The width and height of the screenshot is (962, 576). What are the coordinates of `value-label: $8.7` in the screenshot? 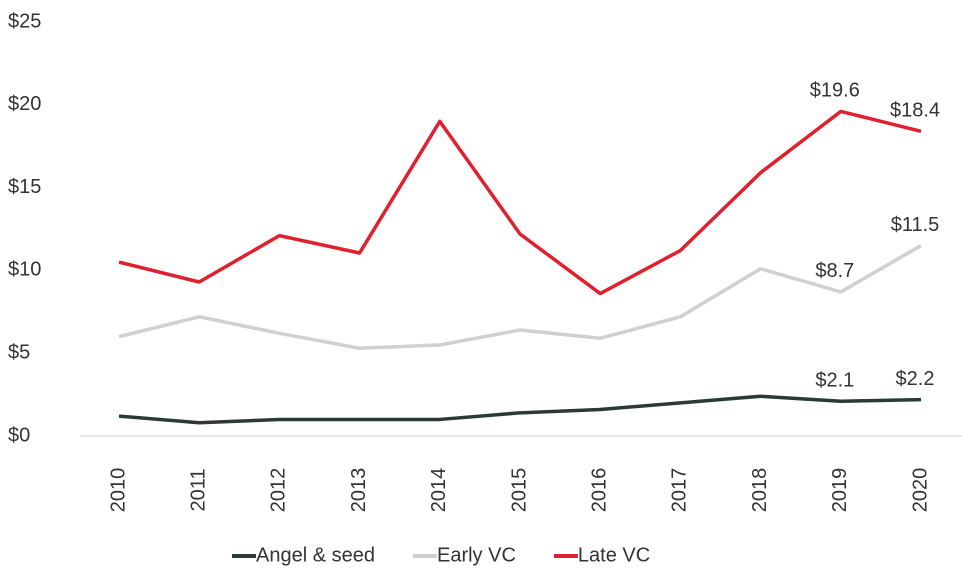 It's located at (834, 271).